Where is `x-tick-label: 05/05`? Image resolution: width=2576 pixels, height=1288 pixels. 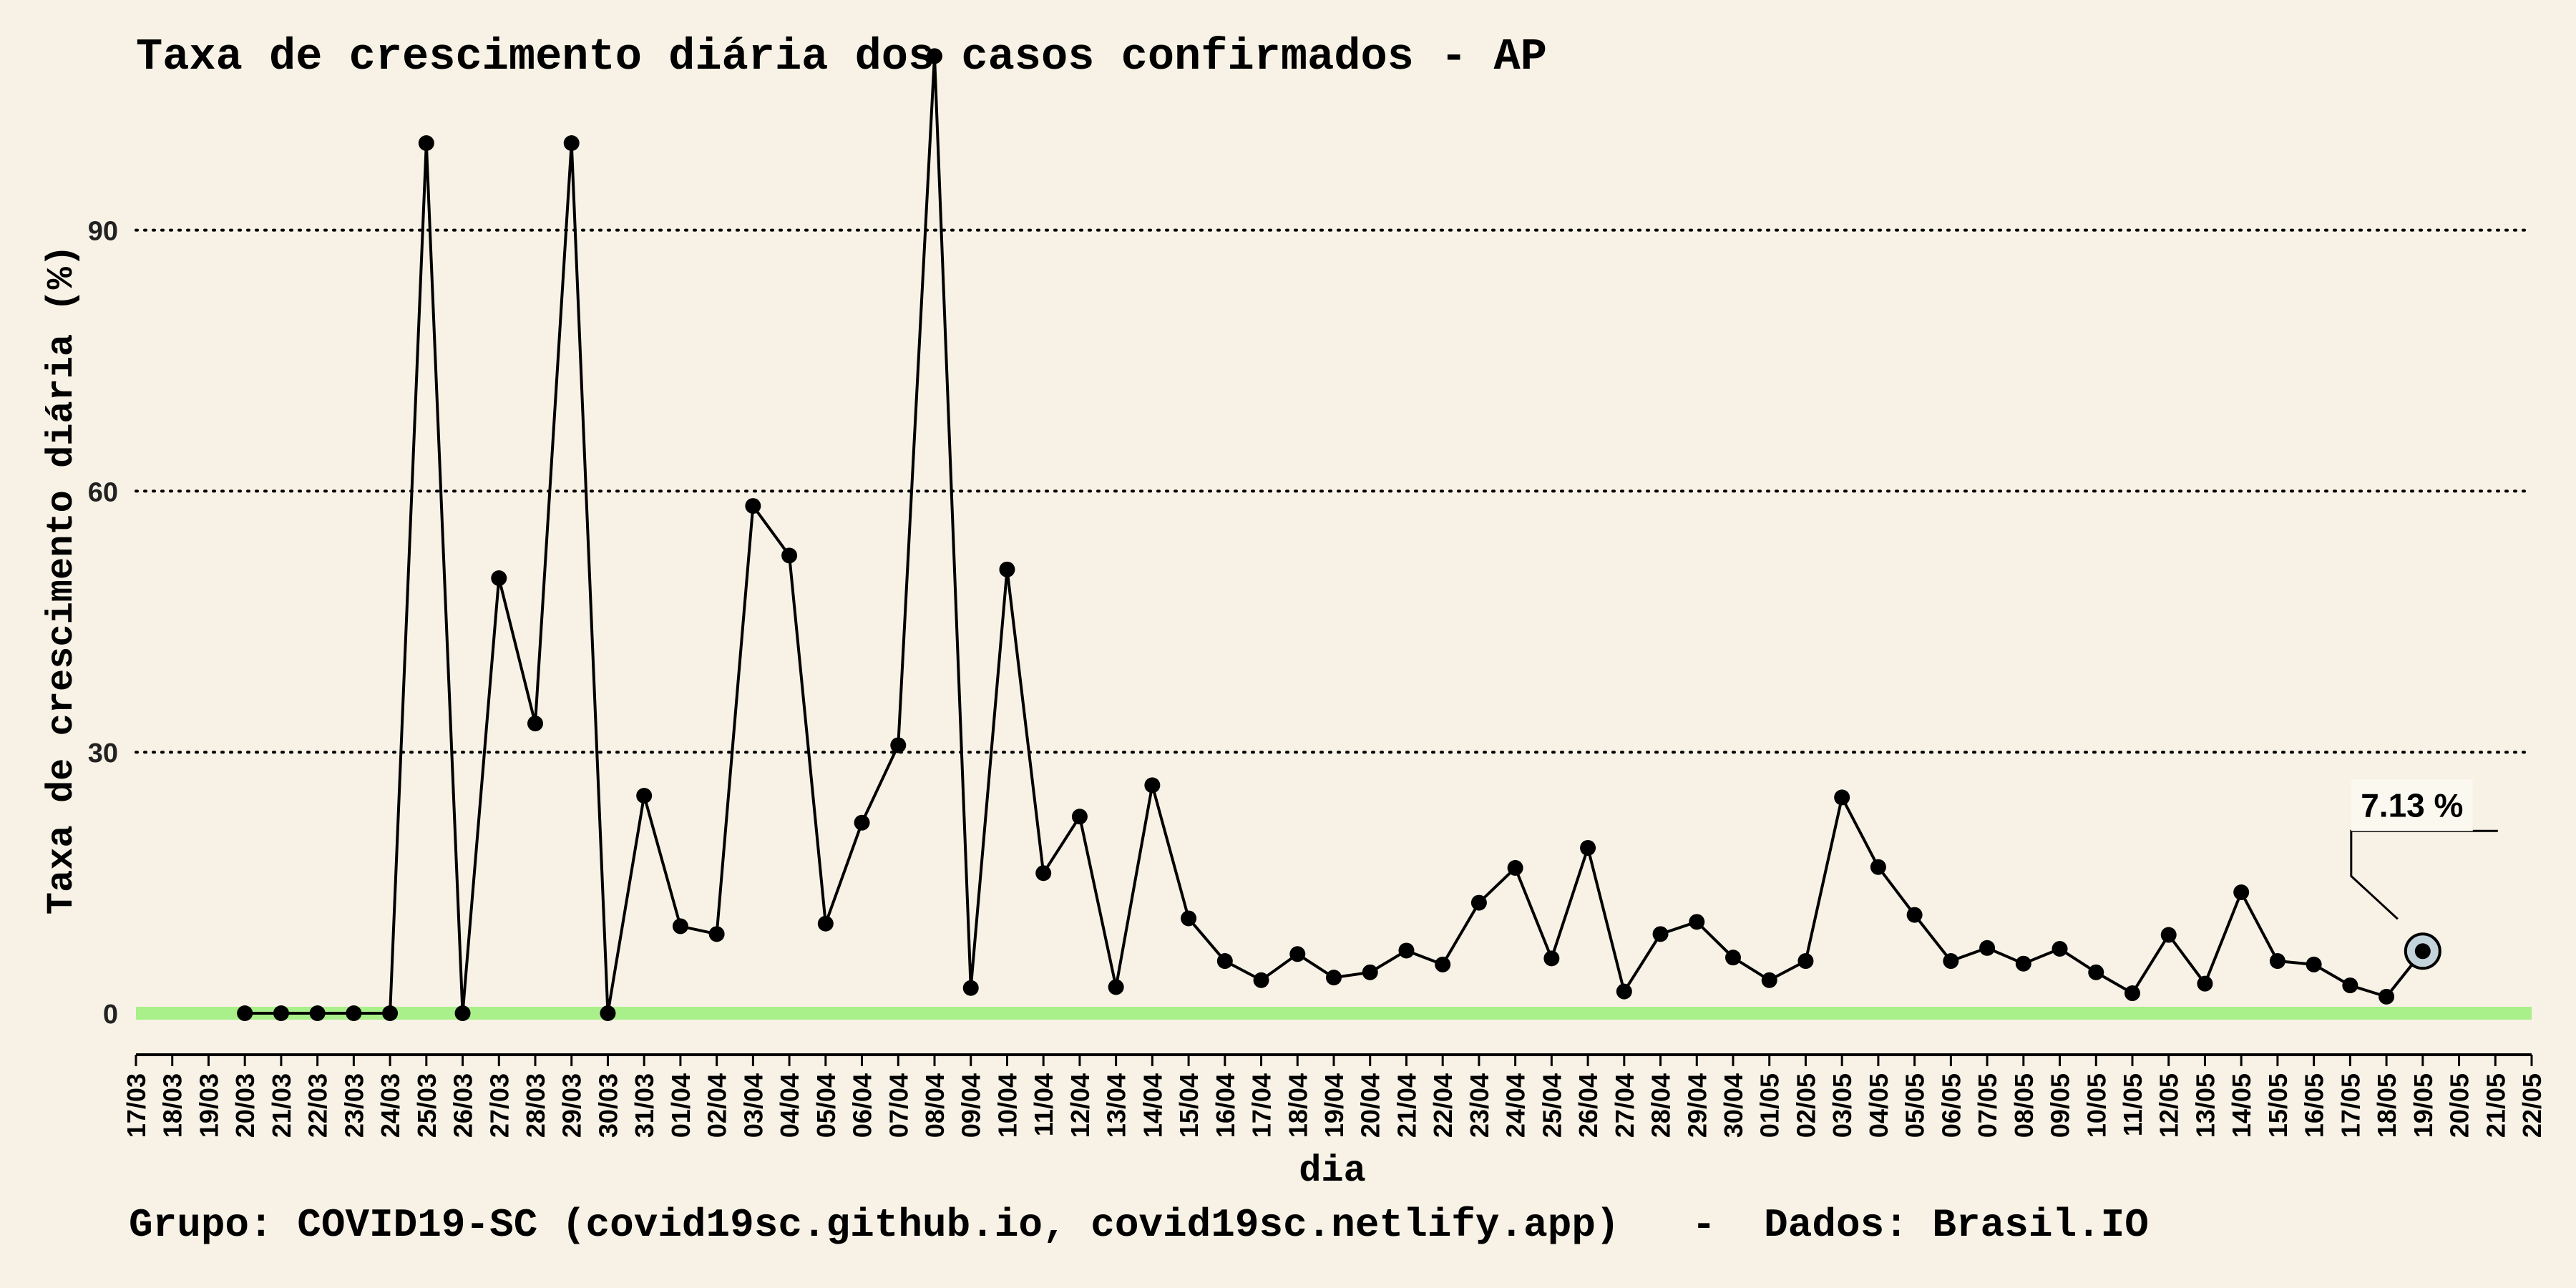
x-tick-label: 05/05 is located at coordinates (1915, 1105).